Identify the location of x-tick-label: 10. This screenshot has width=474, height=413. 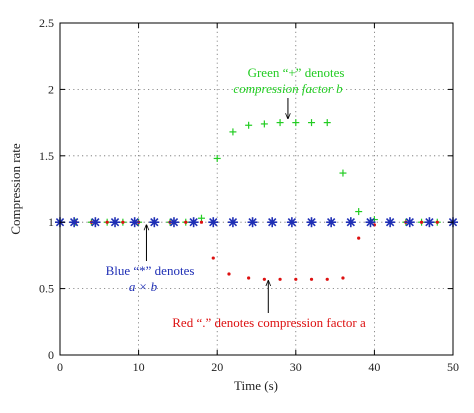
(139, 367).